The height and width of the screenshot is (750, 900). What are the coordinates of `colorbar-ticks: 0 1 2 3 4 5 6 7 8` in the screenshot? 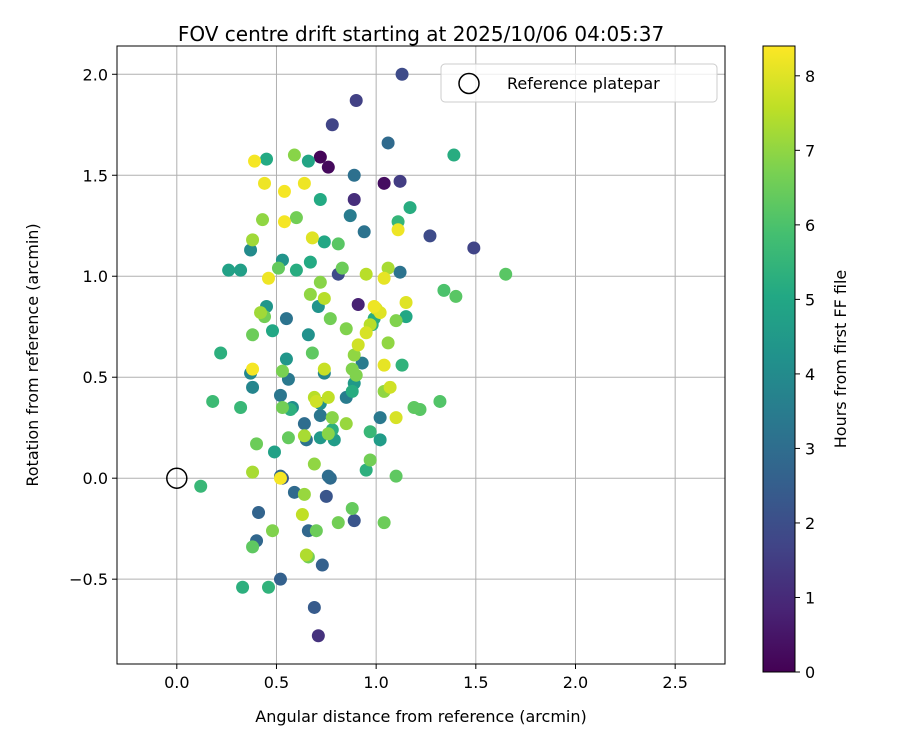 It's located at (805, 374).